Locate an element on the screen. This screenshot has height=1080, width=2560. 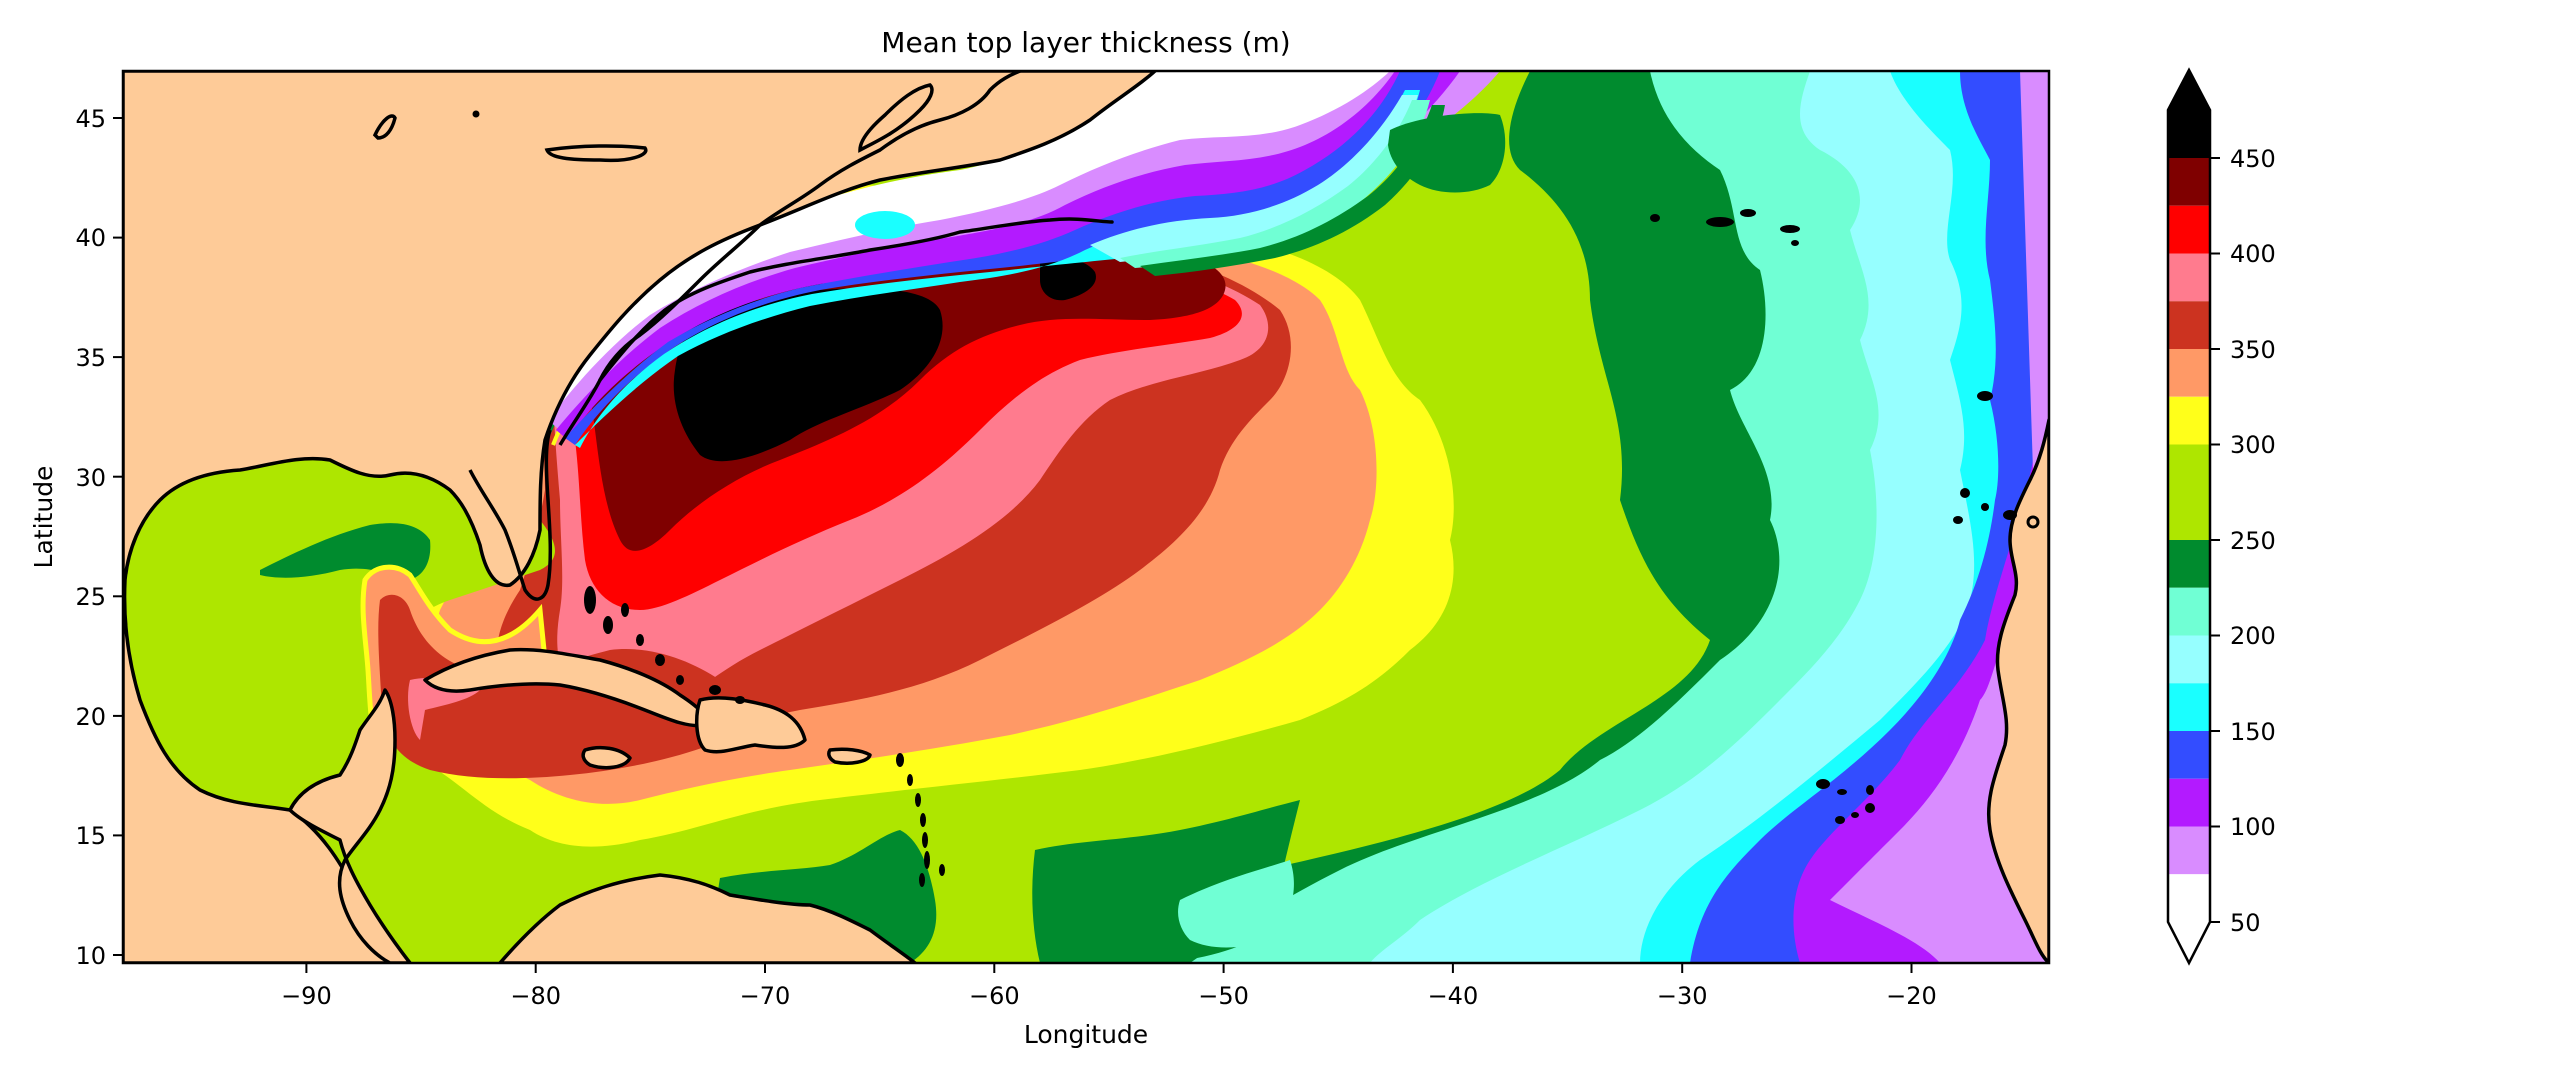
band-gt450-north is located at coordinates (1068, 279).